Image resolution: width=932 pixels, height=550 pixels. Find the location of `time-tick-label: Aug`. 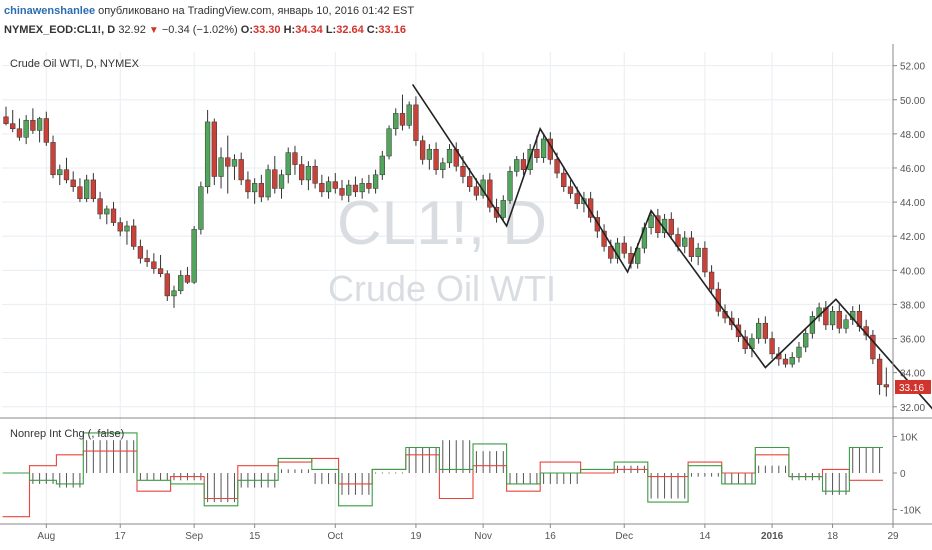

time-tick-label: Aug is located at coordinates (46, 536).